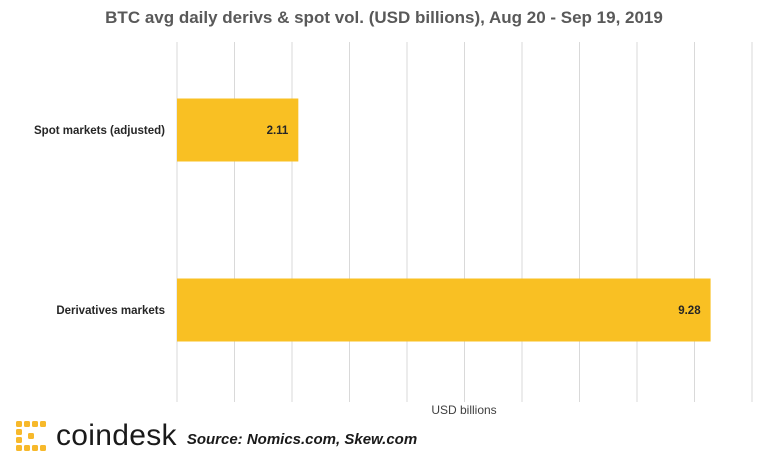 This screenshot has height=461, width=768. What do you see at coordinates (278, 131) in the screenshot?
I see `value-label: 2.11` at bounding box center [278, 131].